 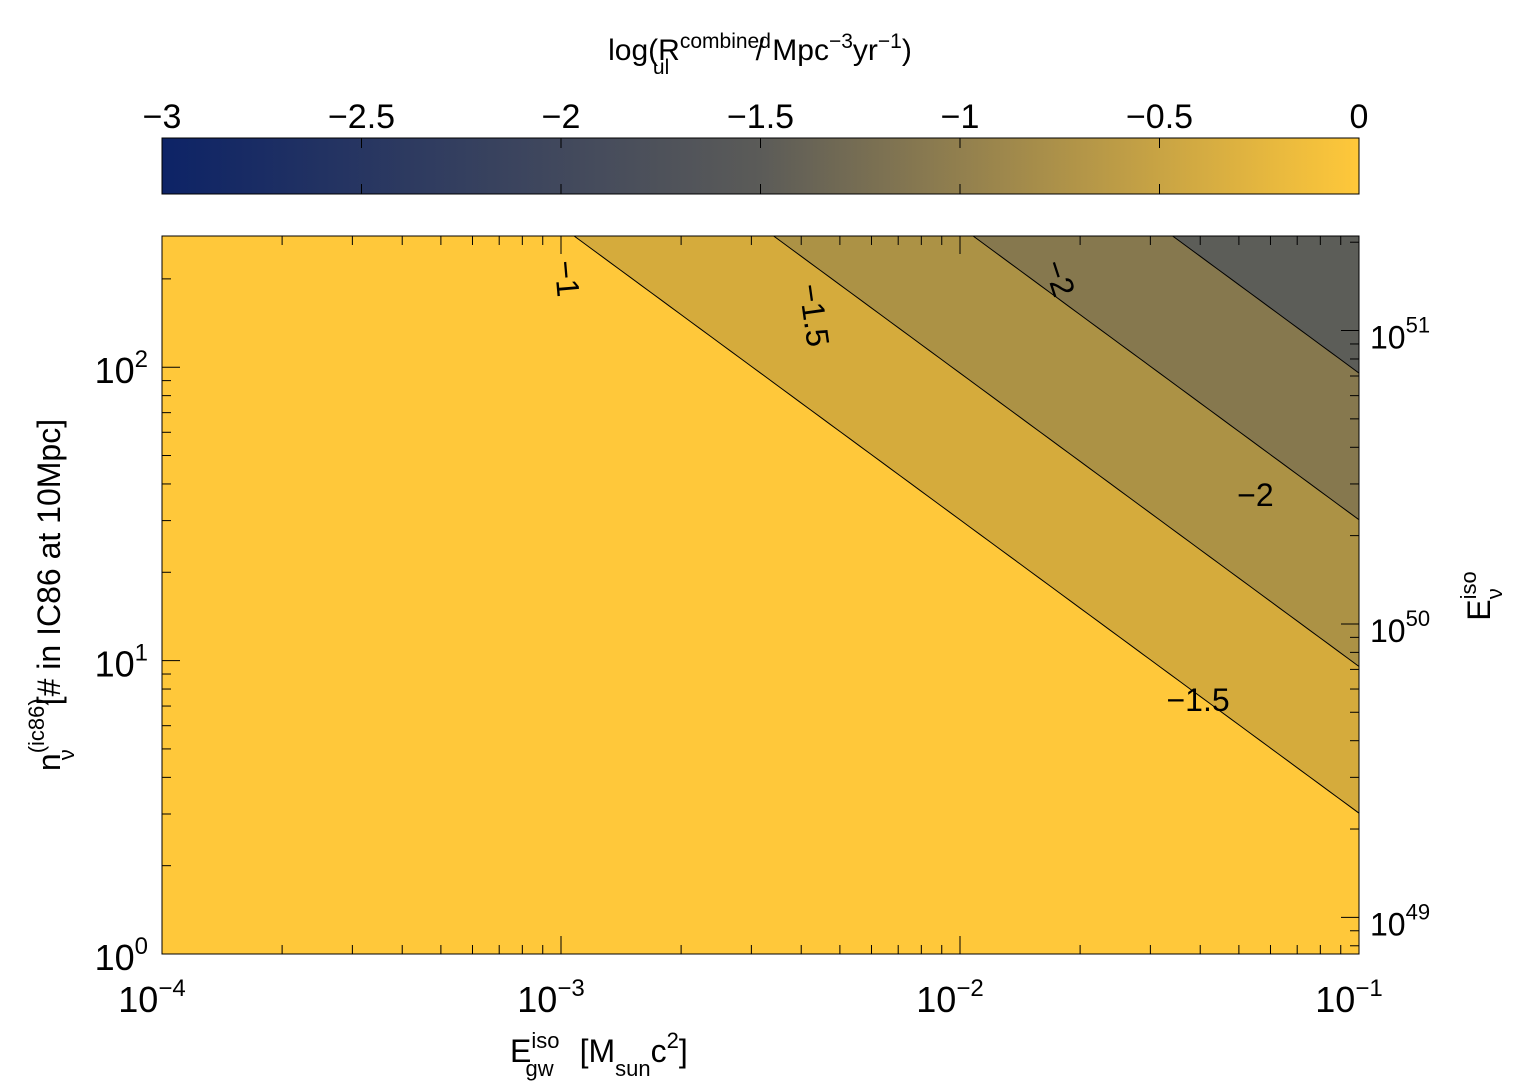 What do you see at coordinates (760, 117) in the screenshot?
I see `colorbar-tick-label: −1.5` at bounding box center [760, 117].